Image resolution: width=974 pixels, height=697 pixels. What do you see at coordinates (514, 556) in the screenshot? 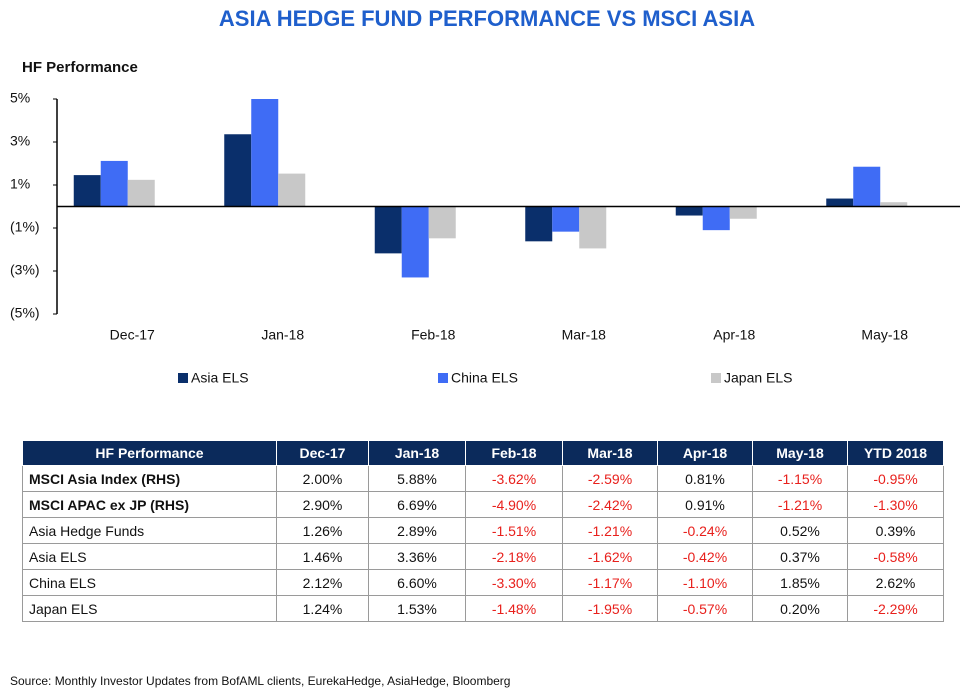
I see `value-cell: -2.18%` at bounding box center [514, 556].